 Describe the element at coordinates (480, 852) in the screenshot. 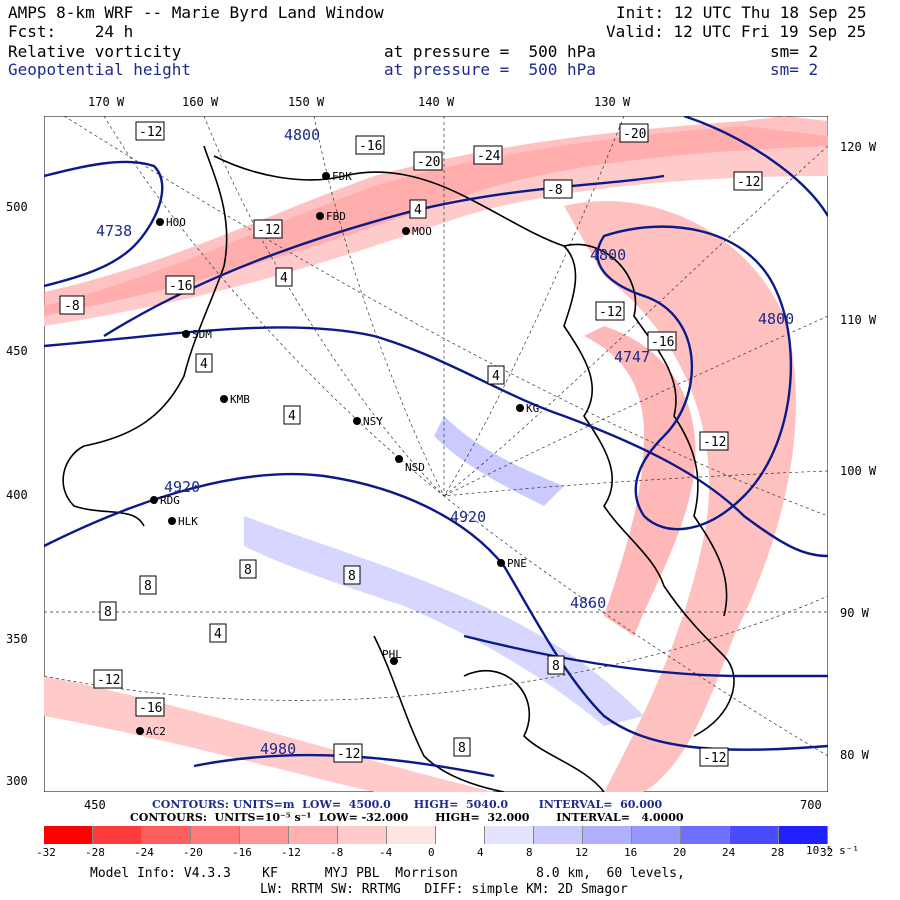

I see `colorbar-tick-label: 4` at that location.